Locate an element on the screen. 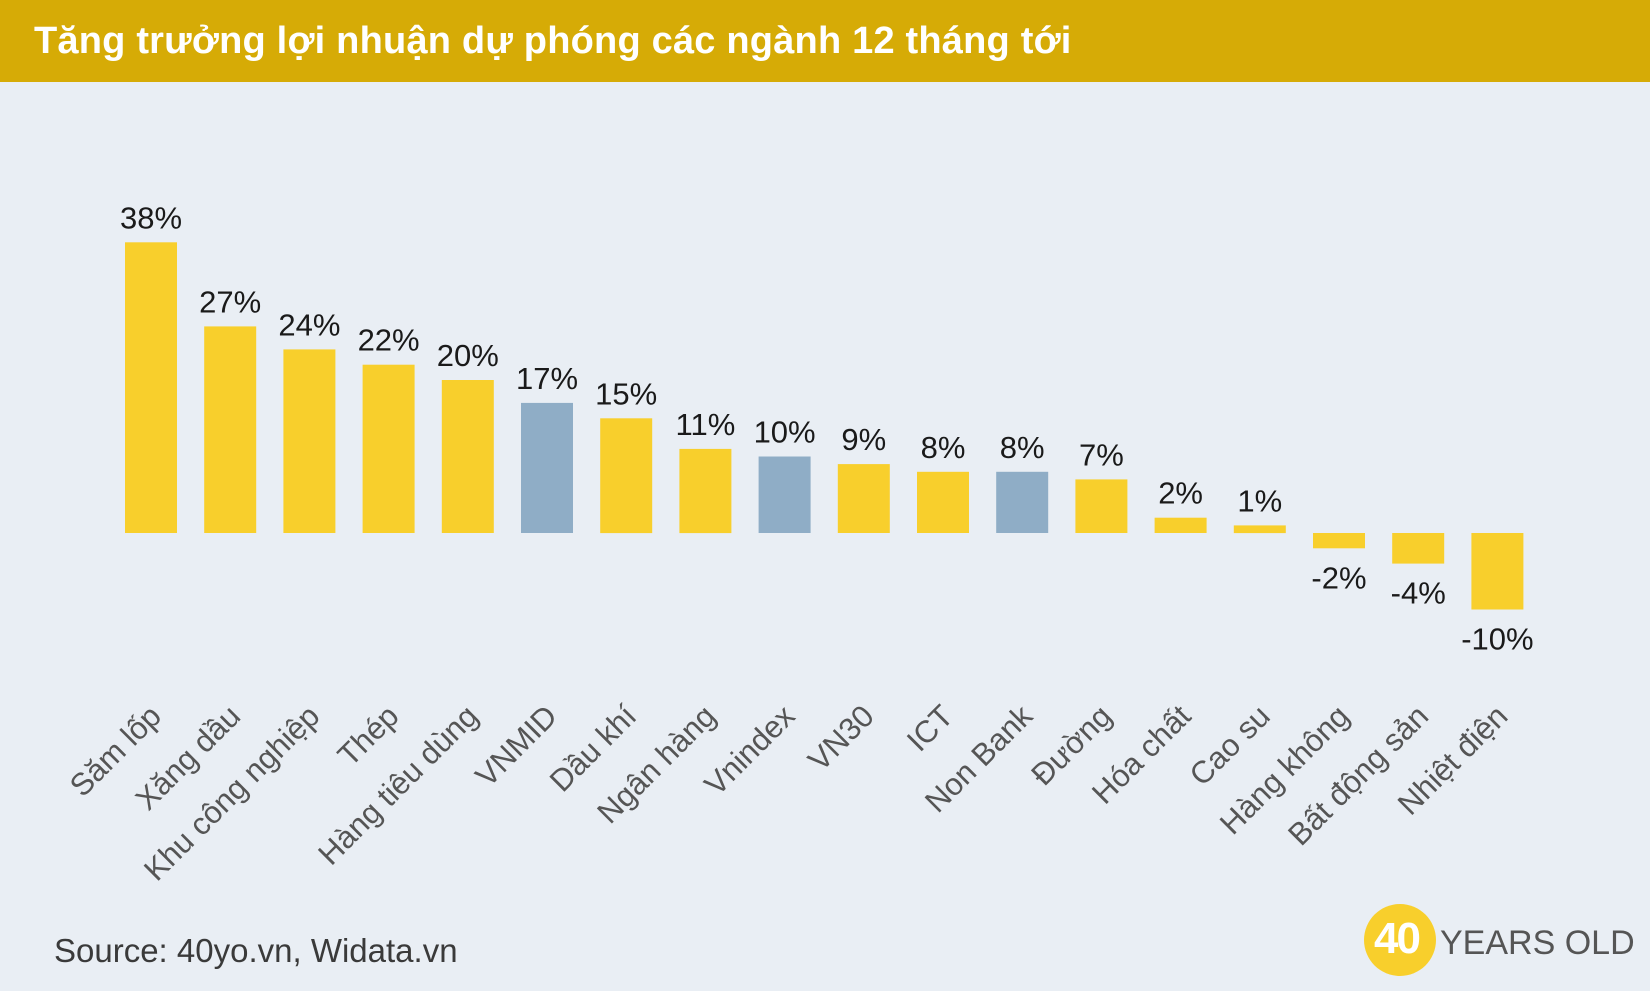 The height and width of the screenshot is (991, 1650). value-label-12: 7% is located at coordinates (1101, 454).